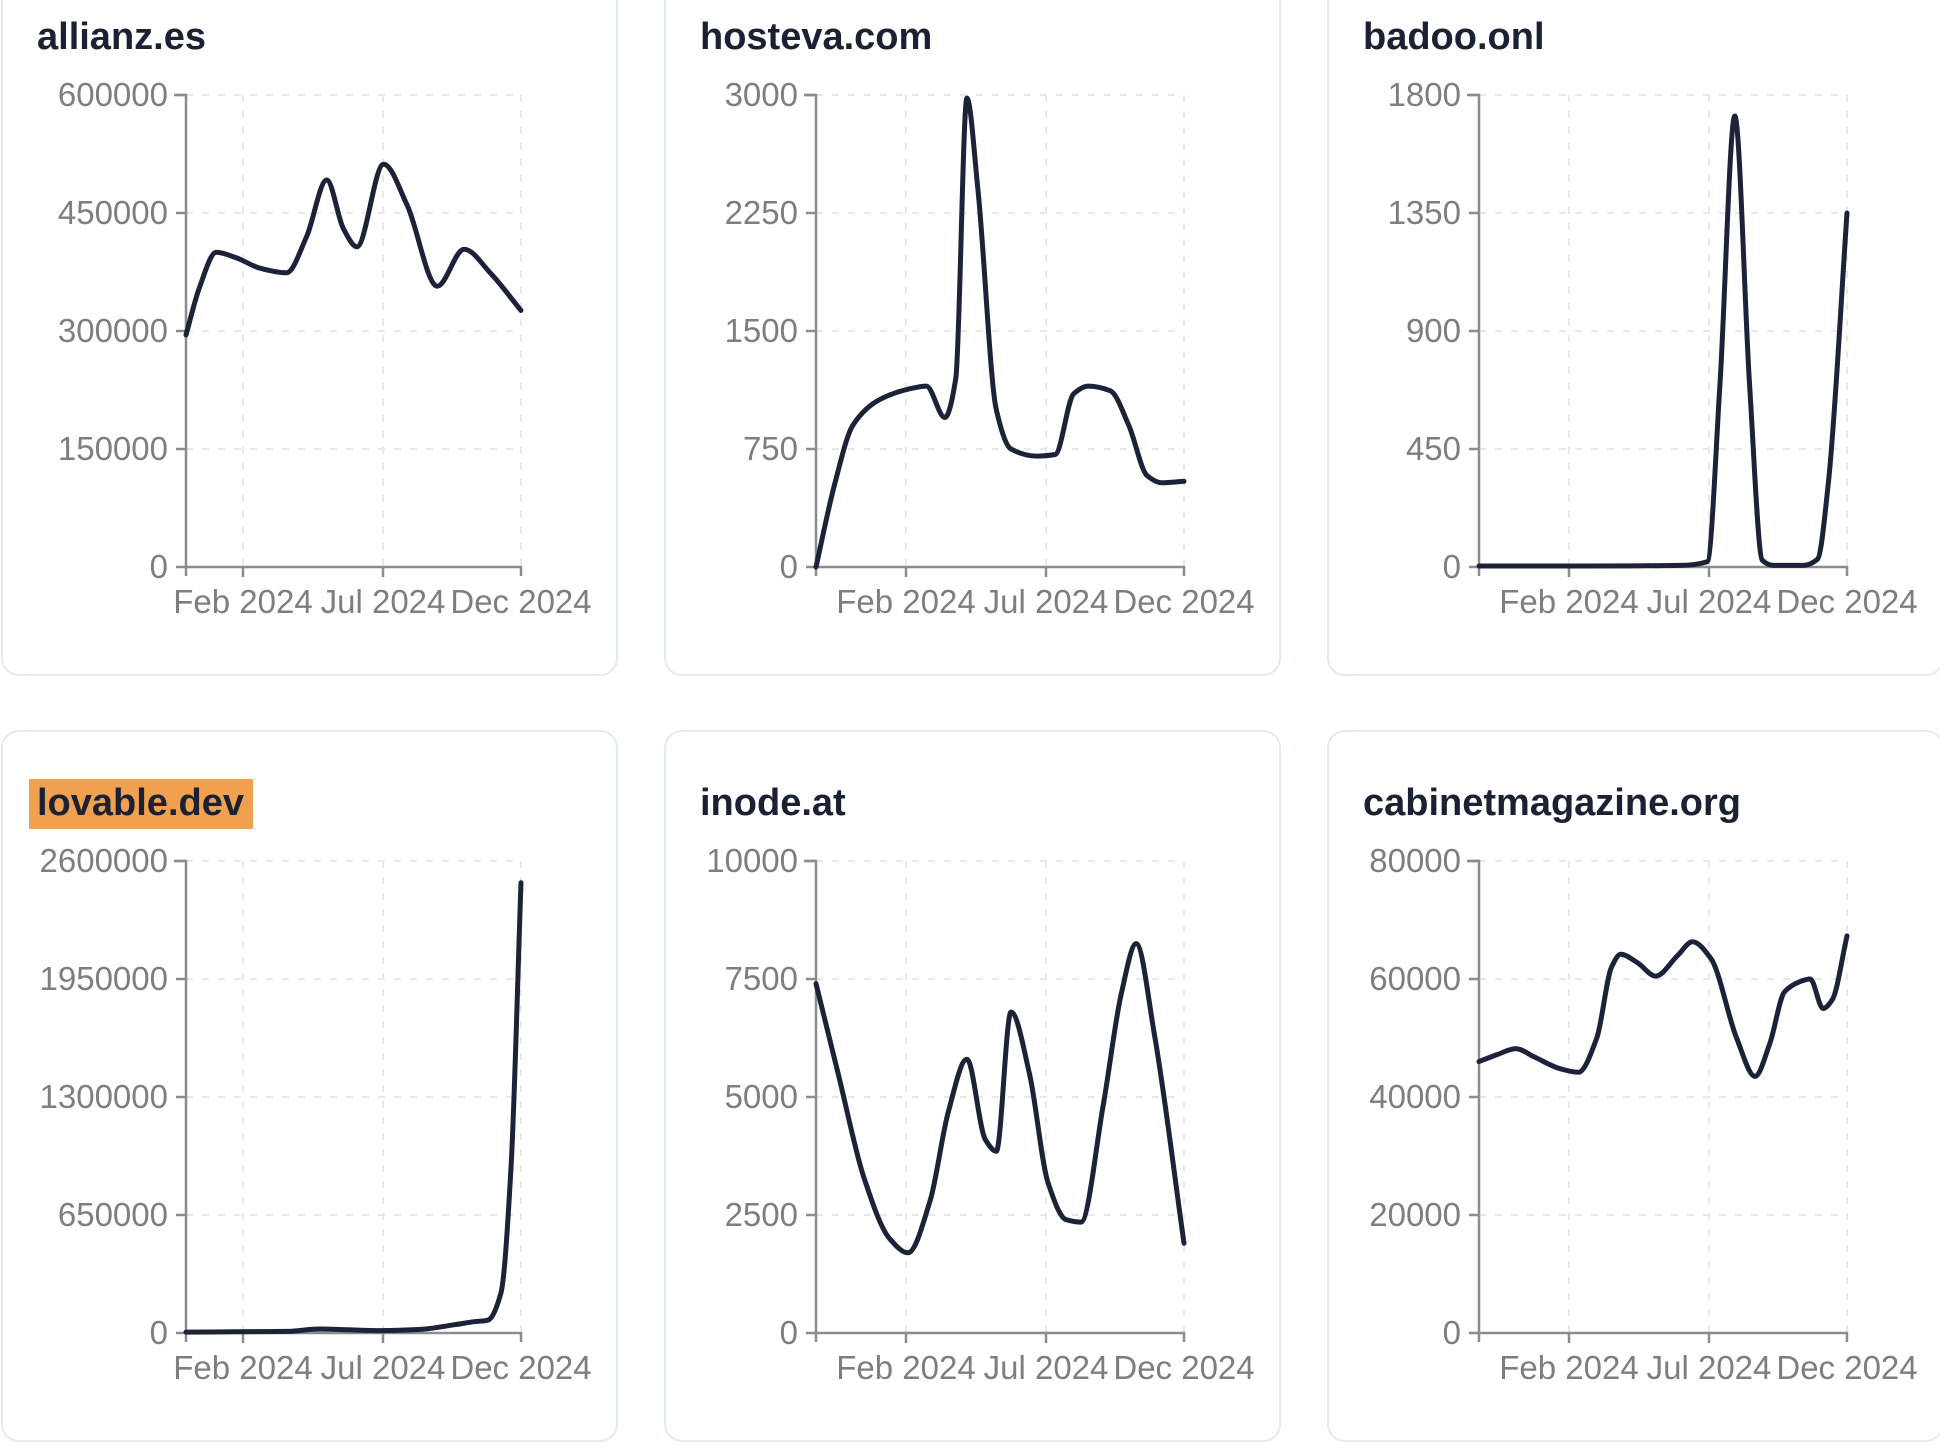 Image resolution: width=1940 pixels, height=1452 pixels. Describe the element at coordinates (1415, 1096) in the screenshot. I see `y-tick-label: 40000` at that location.